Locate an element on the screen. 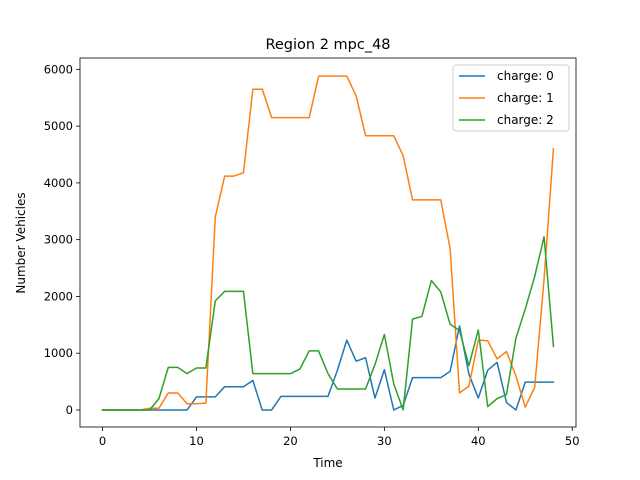  x-tick-label-0: 0 is located at coordinates (102, 441).